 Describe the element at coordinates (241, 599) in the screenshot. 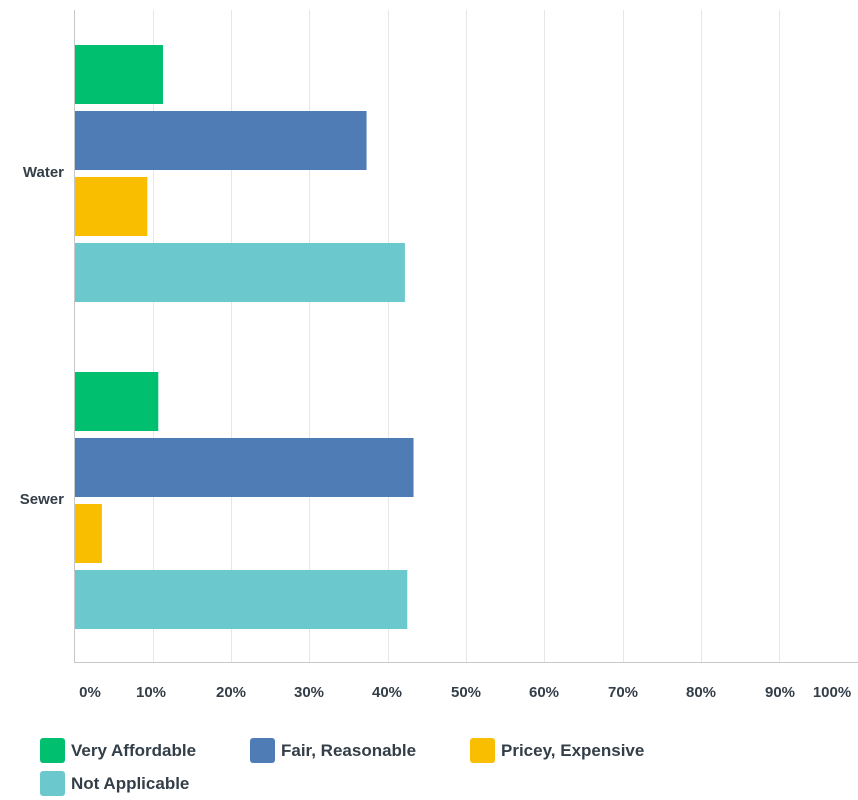

I see `bar-sewer-not-applicable` at that location.